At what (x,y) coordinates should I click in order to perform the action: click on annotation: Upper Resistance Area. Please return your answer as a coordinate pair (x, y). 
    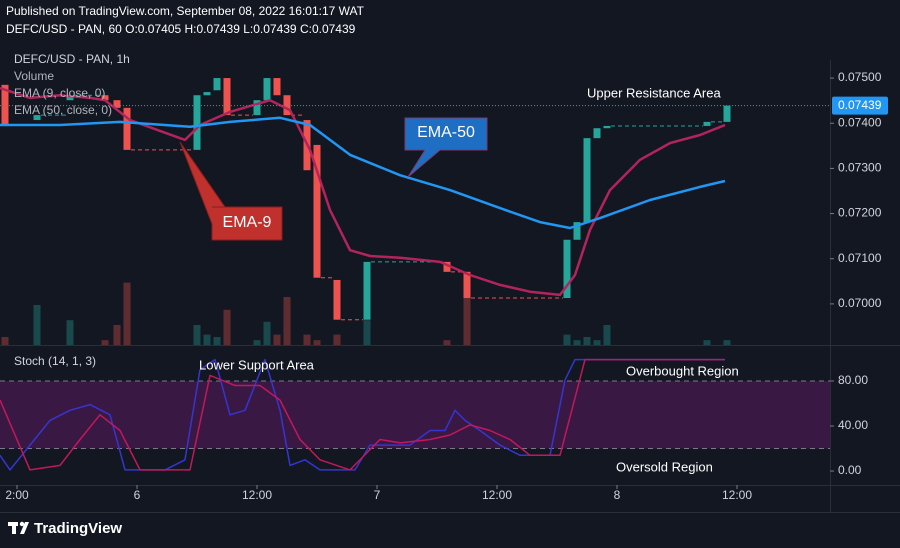
    Looking at the image, I should click on (654, 92).